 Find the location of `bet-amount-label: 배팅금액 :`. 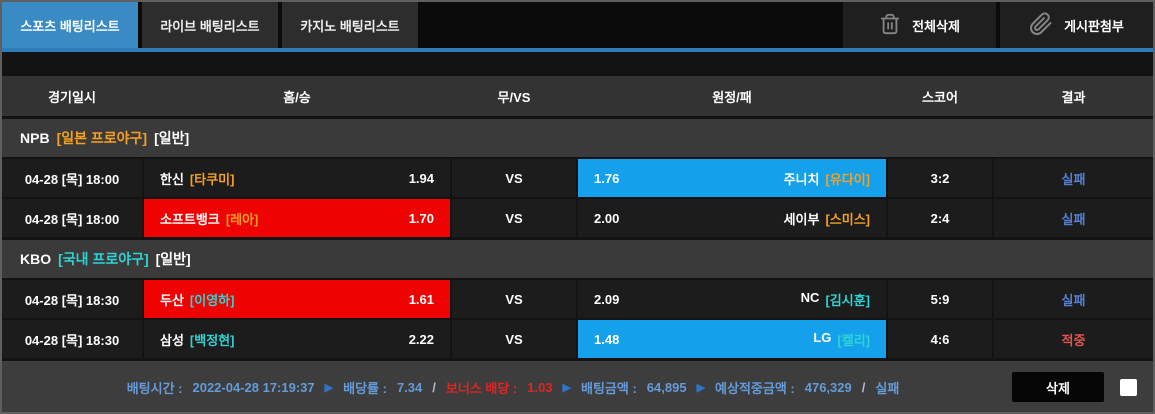

bet-amount-label: 배팅금액 : is located at coordinates (609, 388).